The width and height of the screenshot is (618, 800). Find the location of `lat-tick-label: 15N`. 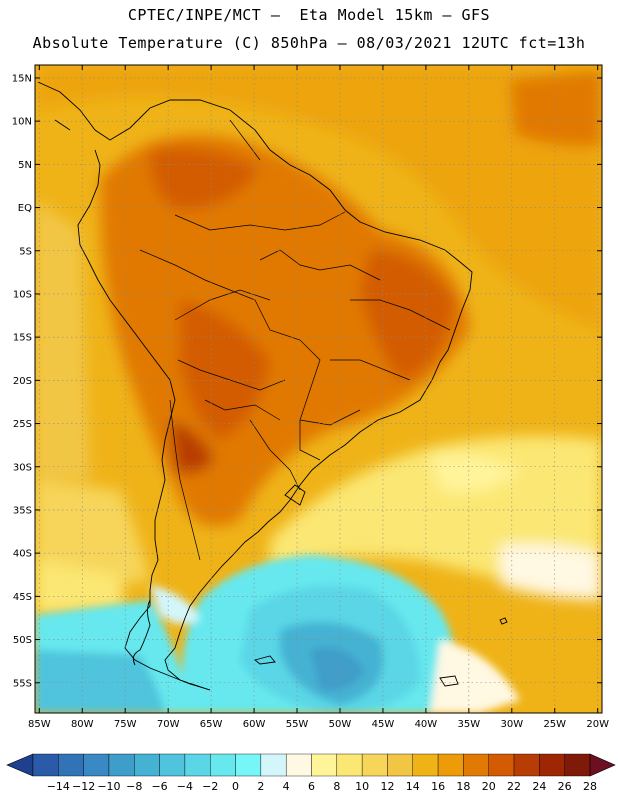

lat-tick-label: 15N is located at coordinates (22, 78).